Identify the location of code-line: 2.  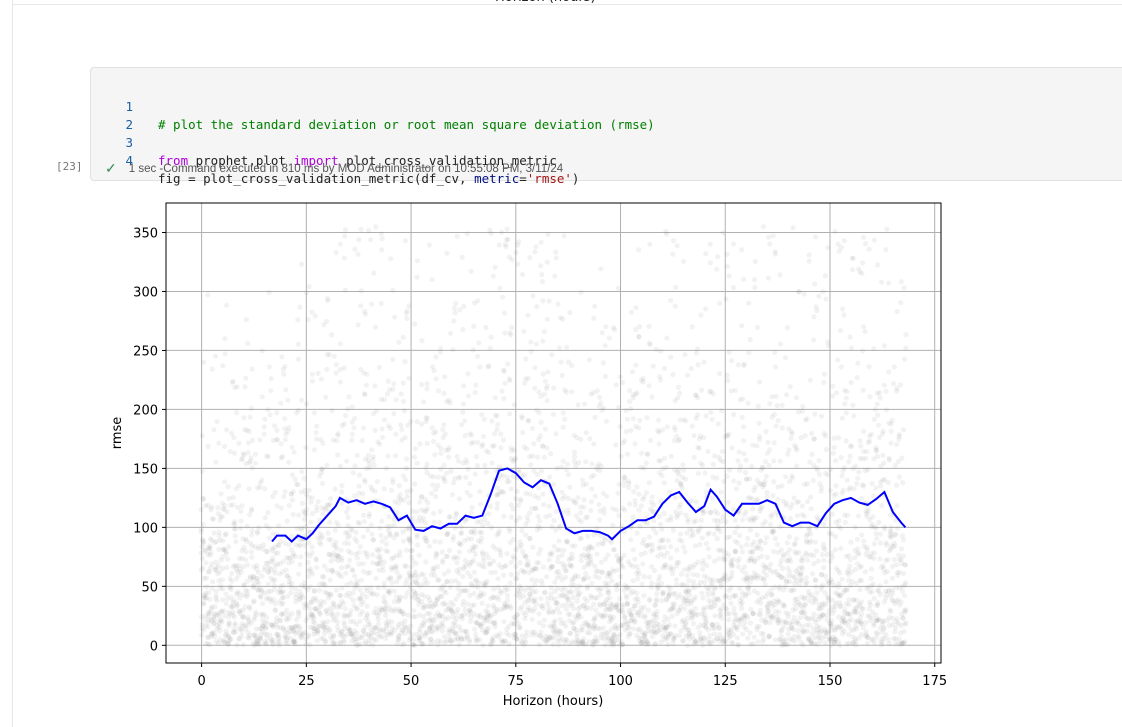
(112, 115).